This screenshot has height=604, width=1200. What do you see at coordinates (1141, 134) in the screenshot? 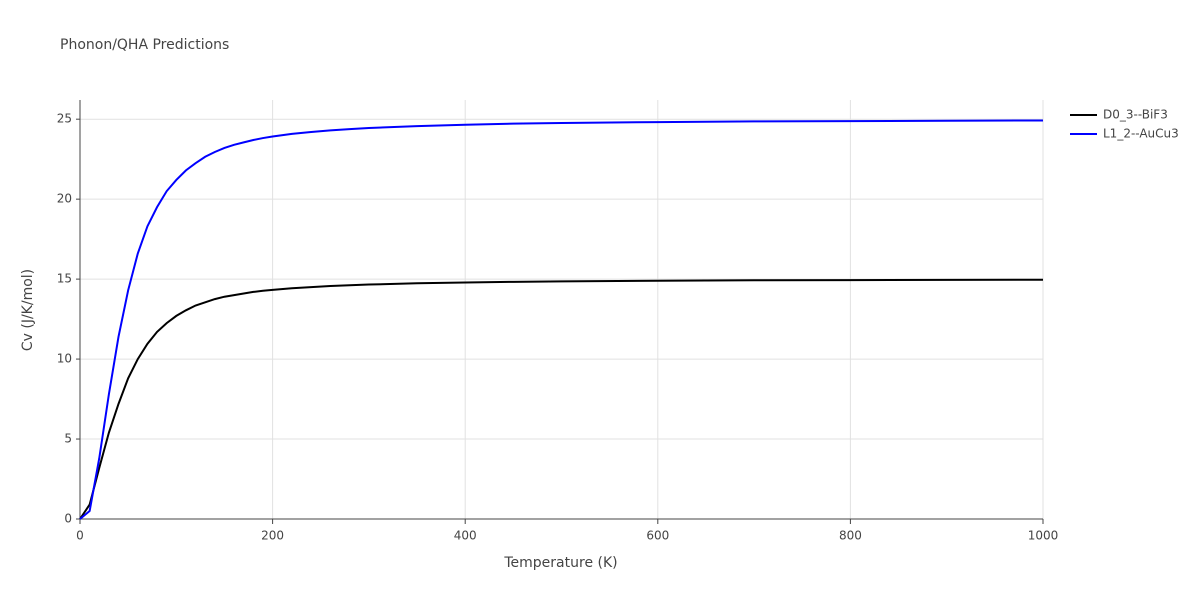
I see `legend-label: L1_2--AuCu3` at bounding box center [1141, 134].